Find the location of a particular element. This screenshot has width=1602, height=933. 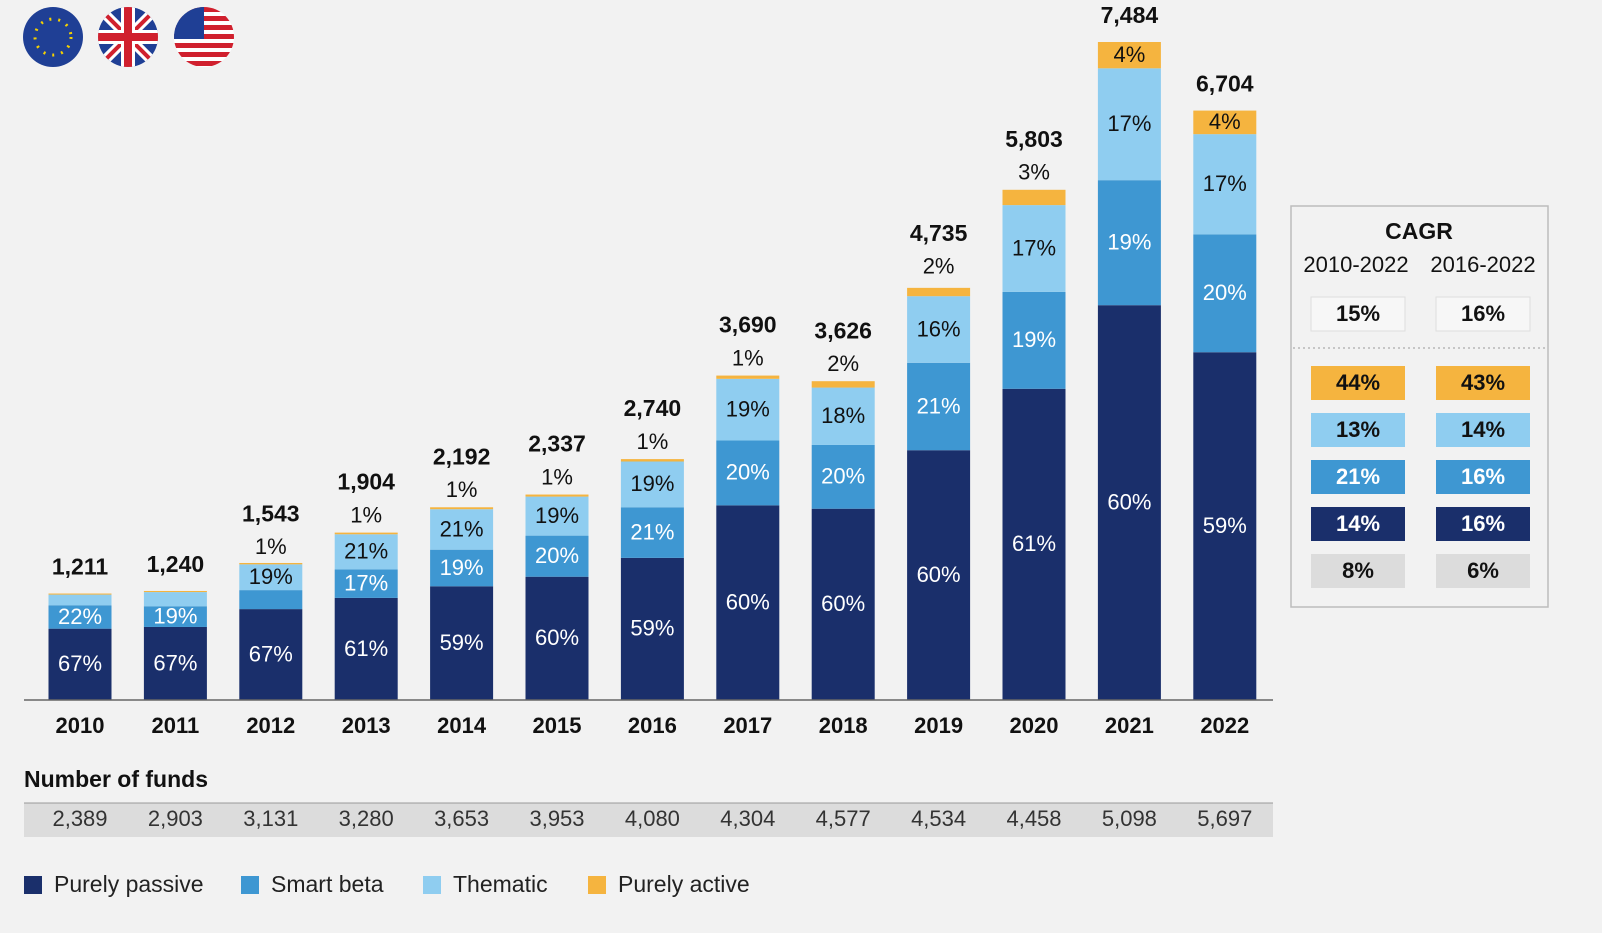

funds-value: 2,903 is located at coordinates (175, 818).